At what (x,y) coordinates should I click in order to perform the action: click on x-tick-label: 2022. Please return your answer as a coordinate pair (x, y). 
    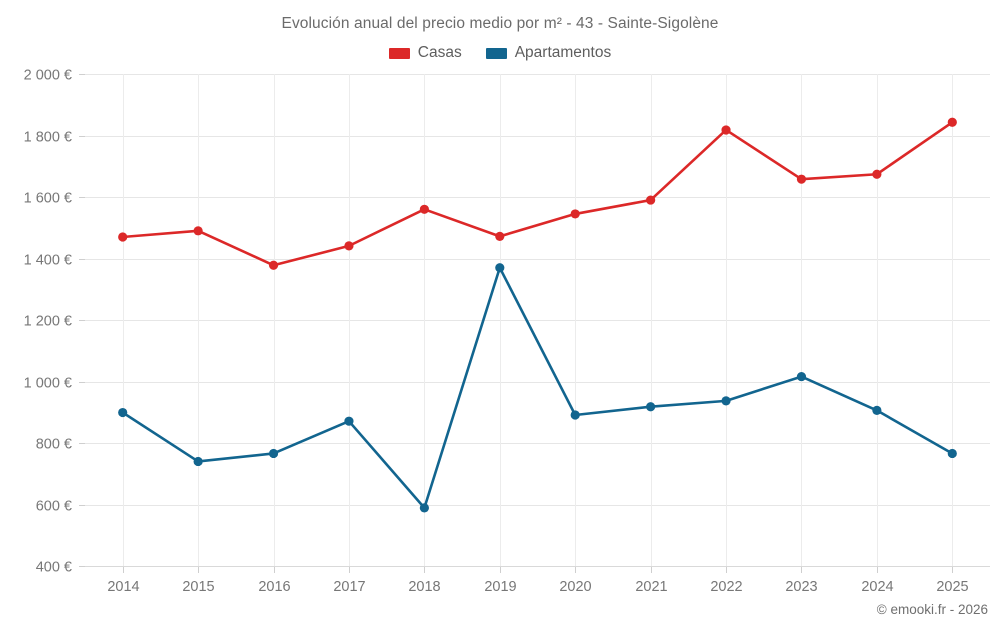
    Looking at the image, I should click on (726, 587).